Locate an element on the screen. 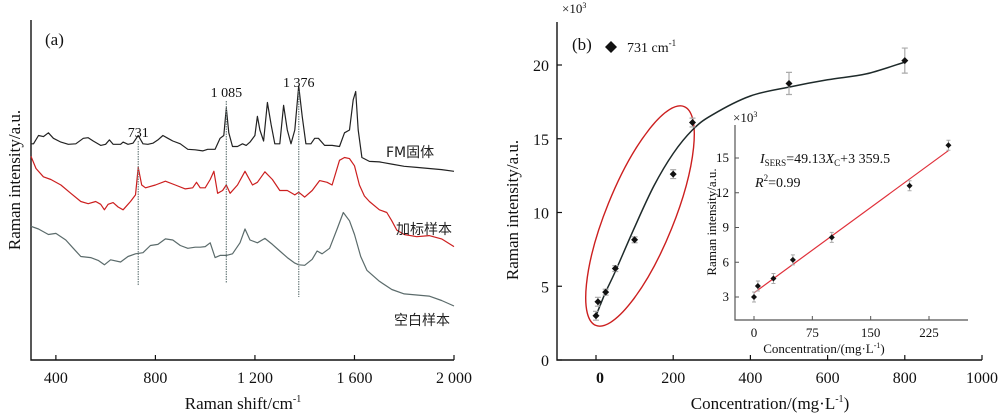  panel-b-label: (b) is located at coordinates (582, 44).